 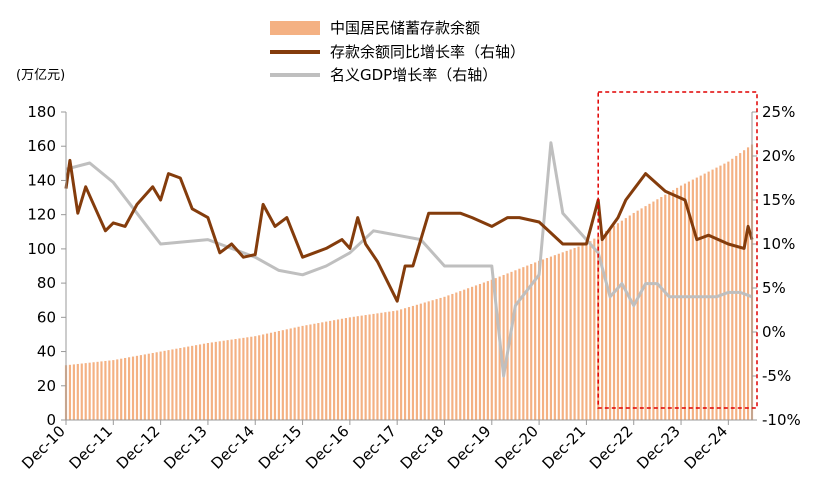 What do you see at coordinates (706, 447) in the screenshot?
I see `x-tick-label: Dec-24` at bounding box center [706, 447].